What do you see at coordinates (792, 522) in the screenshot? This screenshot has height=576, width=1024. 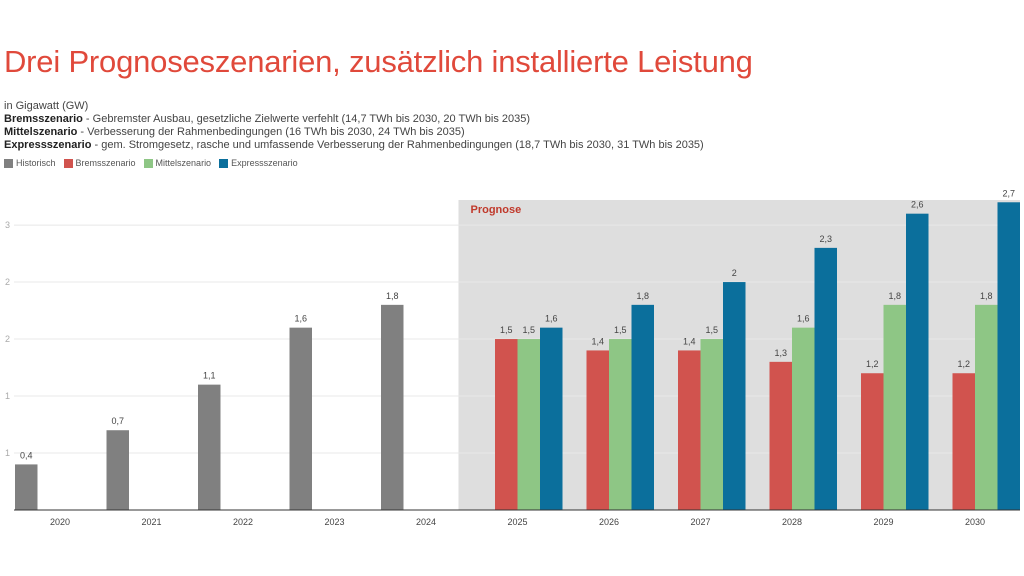 I see `x-tick-label: 2028` at bounding box center [792, 522].